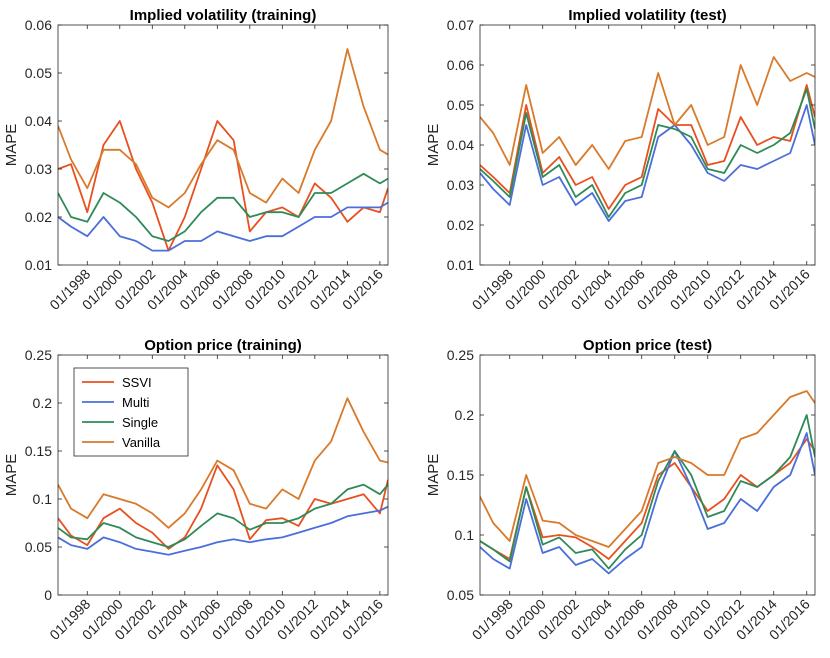 This screenshot has width=830, height=658. Describe the element at coordinates (131, 412) in the screenshot. I see `legend: SSVI Multi Single Vanilla` at that location.